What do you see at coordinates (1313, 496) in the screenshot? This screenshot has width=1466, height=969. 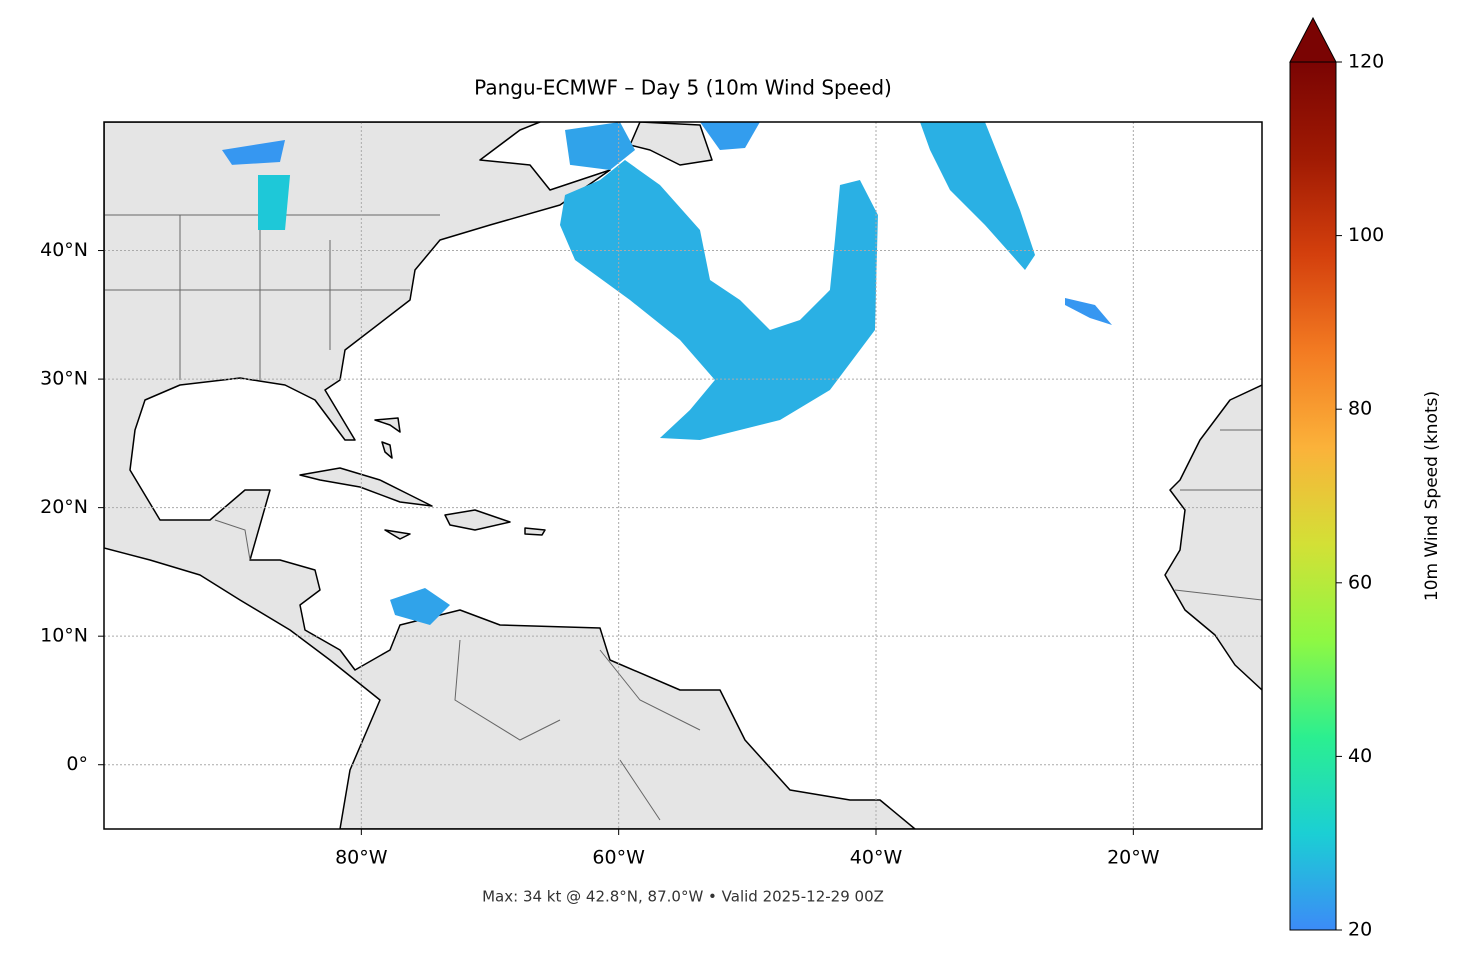 I see `colorbar` at bounding box center [1313, 496].